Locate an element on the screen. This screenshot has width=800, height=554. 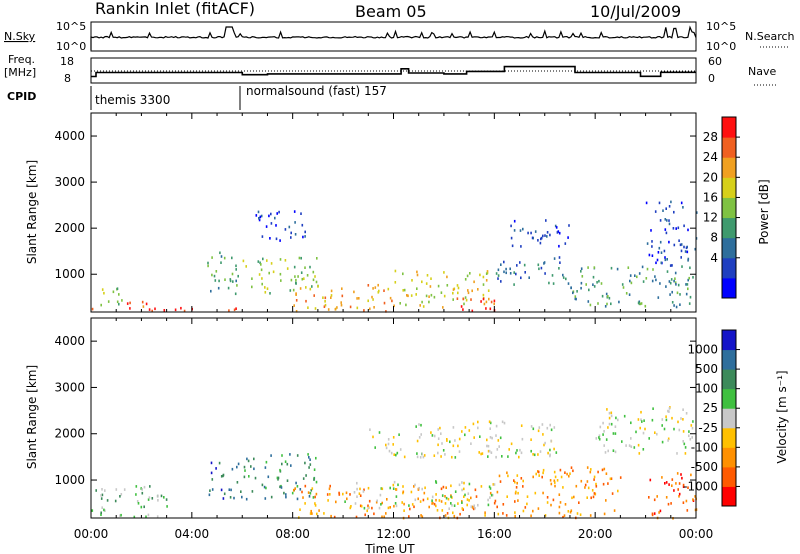
nave-tick-top: 60 is located at coordinates (715, 61).